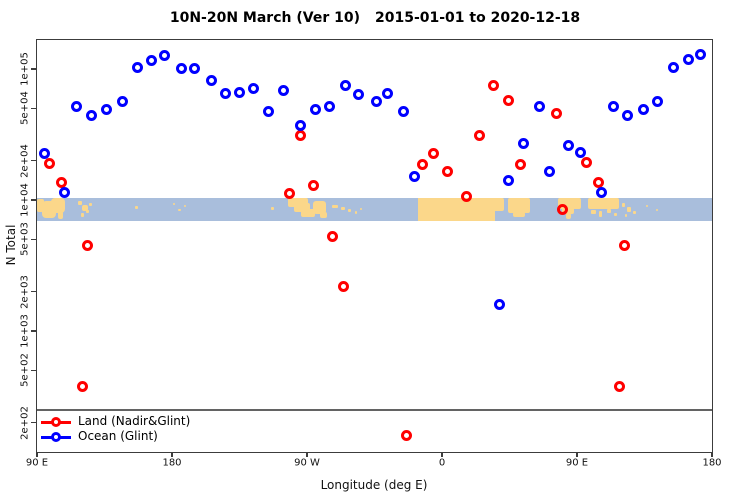 Image resolution: width=750 pixels, height=500 pixels. What do you see at coordinates (477, 18) in the screenshot?
I see `chart-title-dates: 2015-01-01 to 2020-12-18` at bounding box center [477, 18].